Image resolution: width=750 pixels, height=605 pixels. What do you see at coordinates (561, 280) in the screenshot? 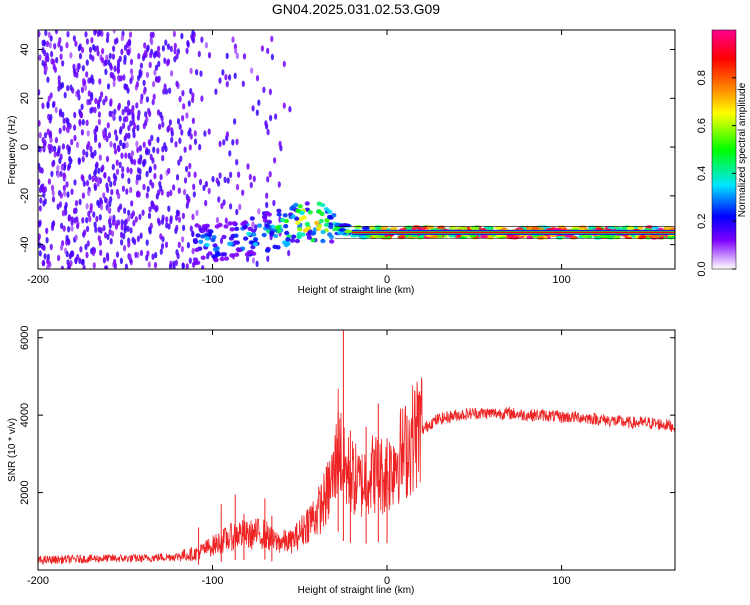
I see `x-tick-label: 100` at bounding box center [561, 280].